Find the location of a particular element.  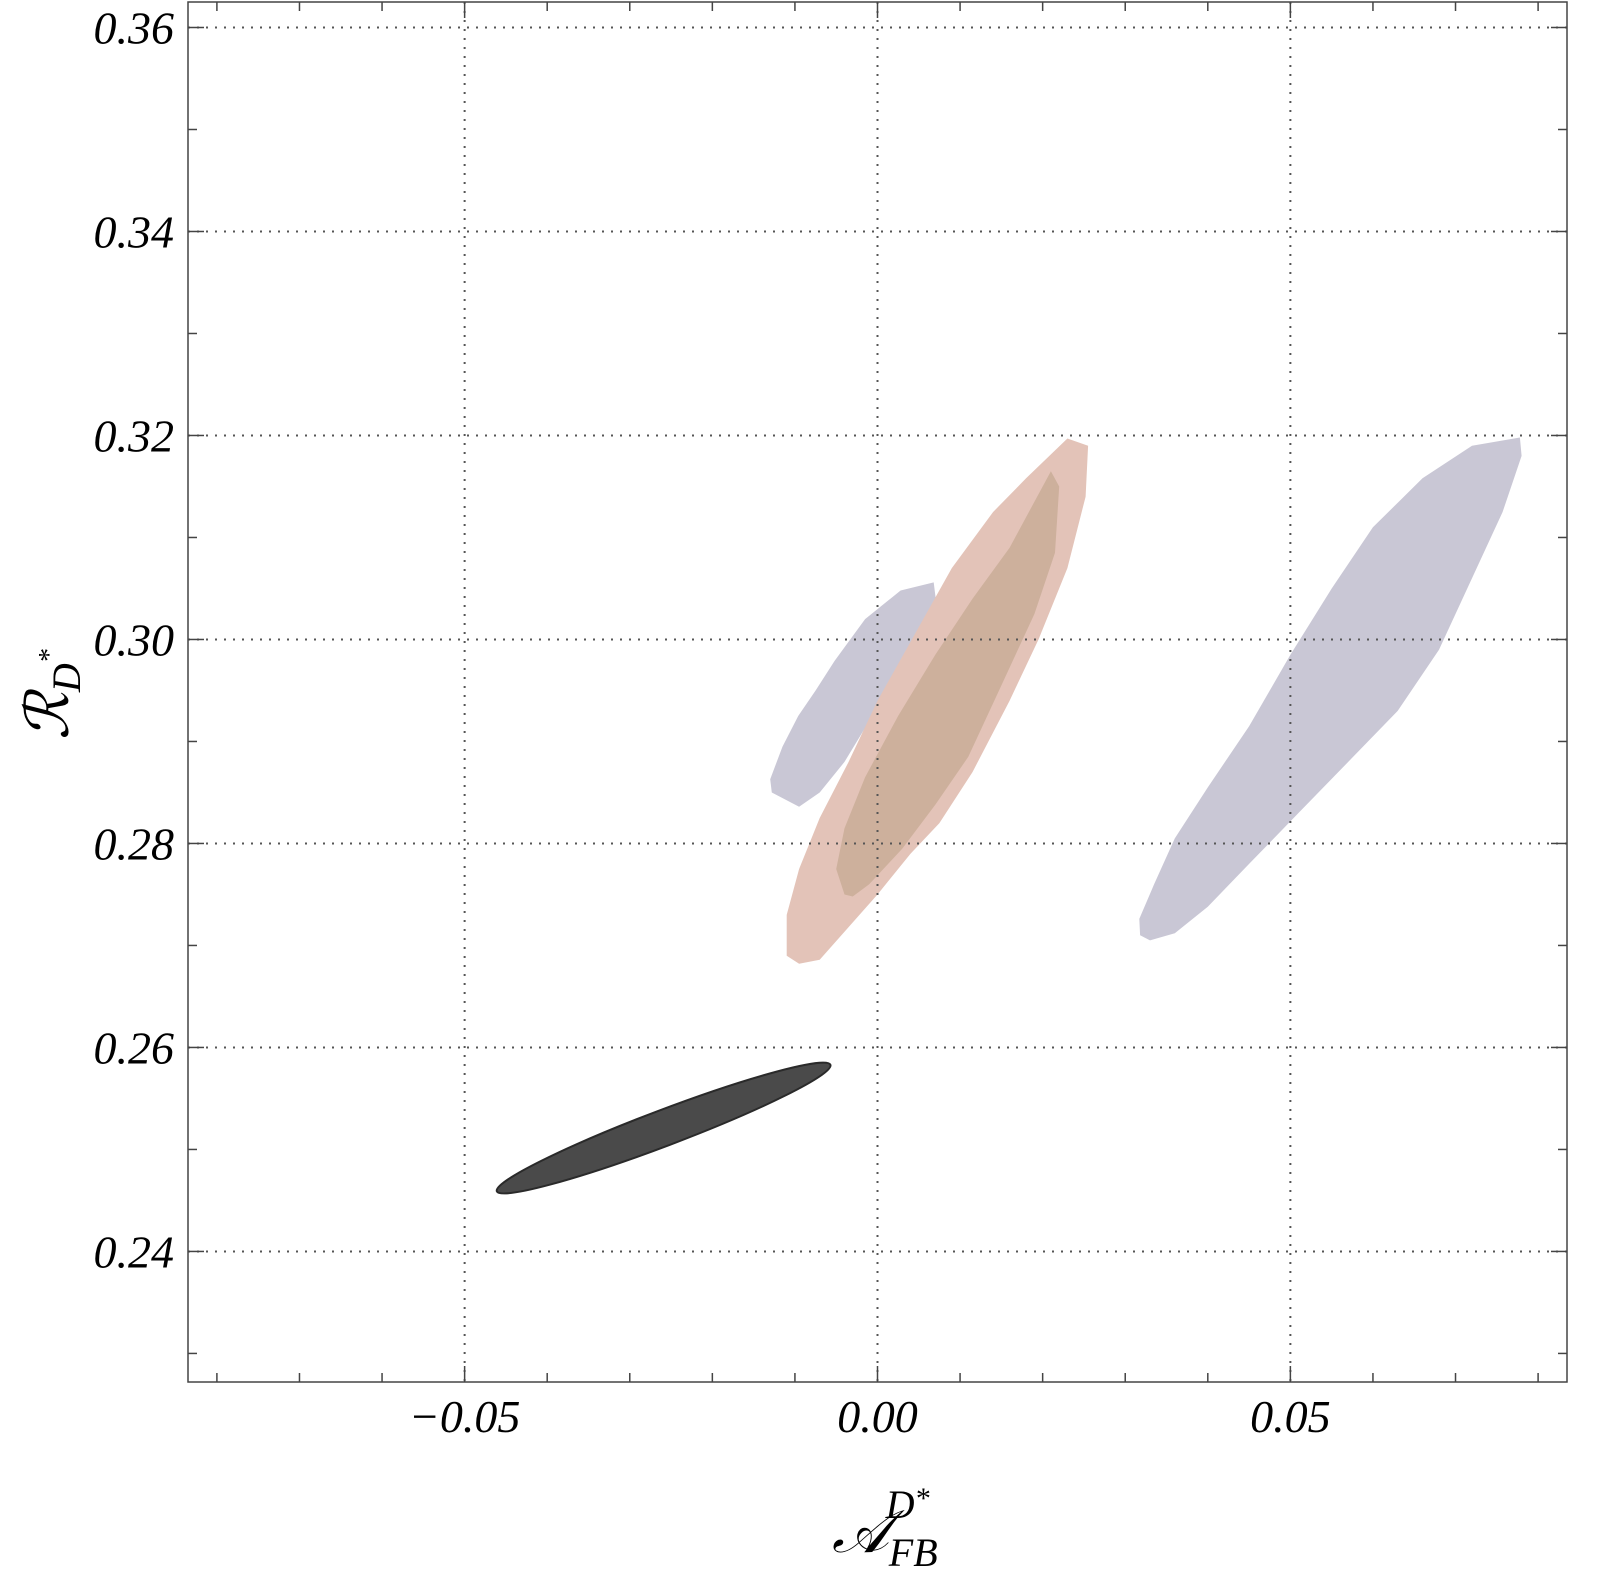

x-axis-title-sub: FB is located at coordinates (913, 1552).